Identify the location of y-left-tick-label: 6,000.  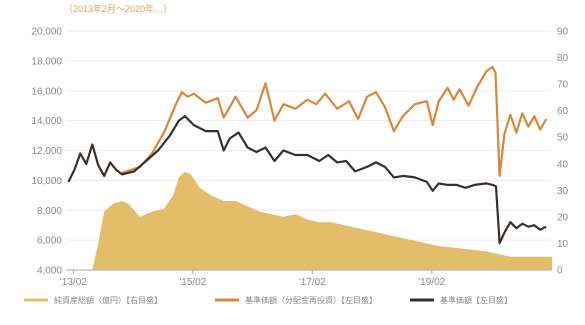
(49, 241).